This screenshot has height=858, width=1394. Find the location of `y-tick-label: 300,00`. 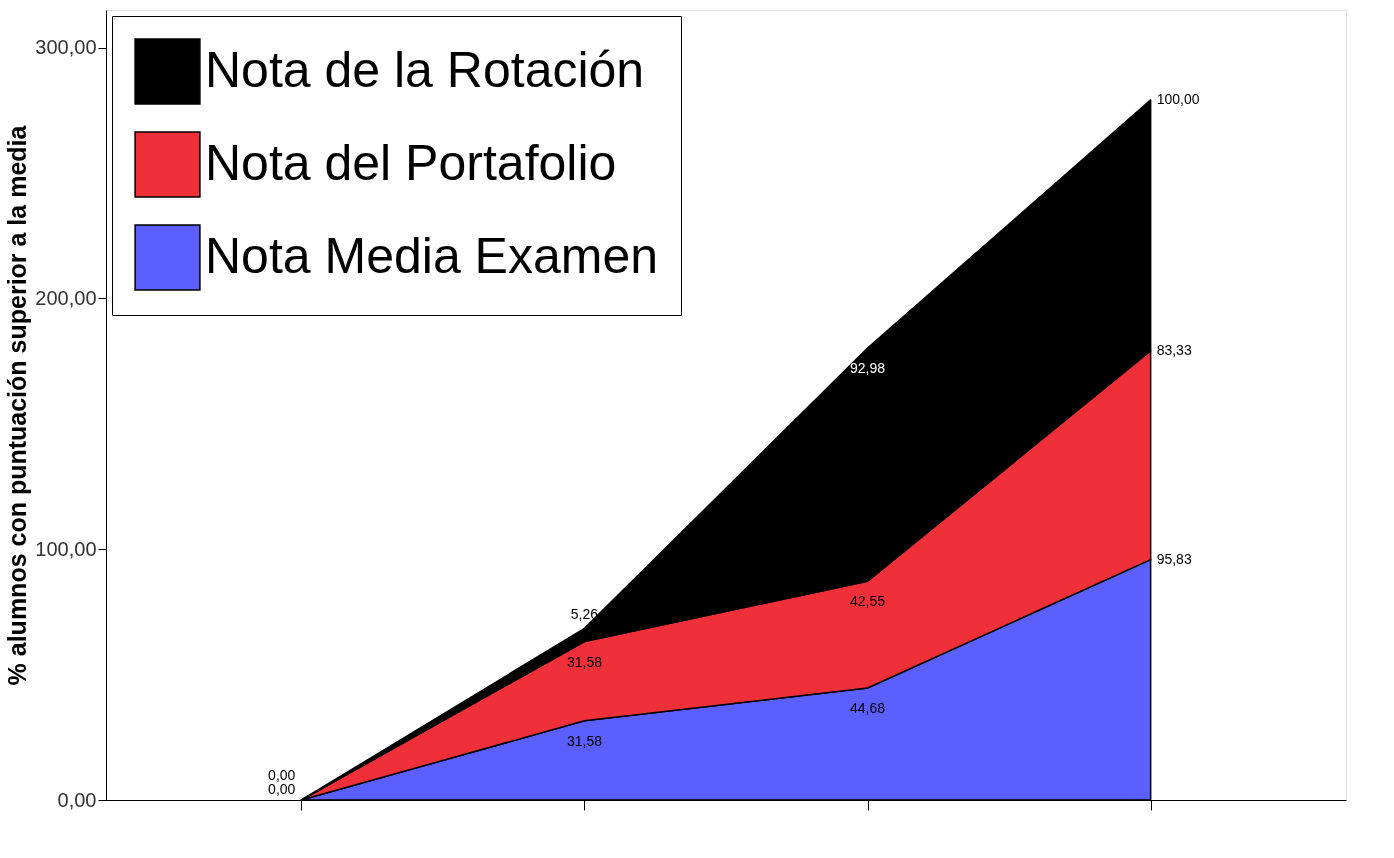

y-tick-label: 300,00 is located at coordinates (66, 47).